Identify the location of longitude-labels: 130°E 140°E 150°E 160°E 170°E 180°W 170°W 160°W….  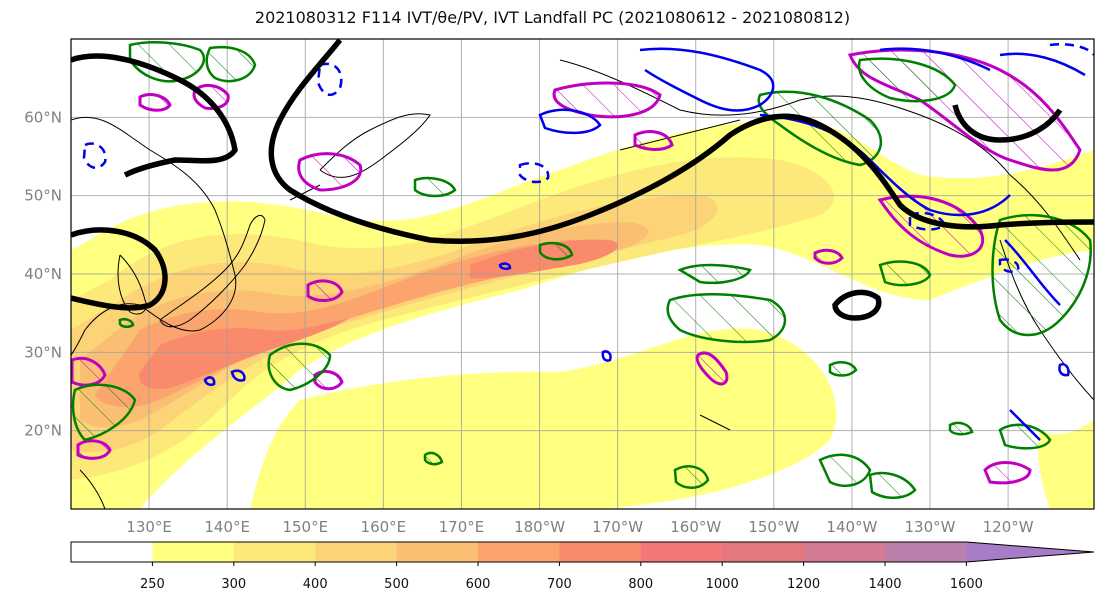
(579, 527).